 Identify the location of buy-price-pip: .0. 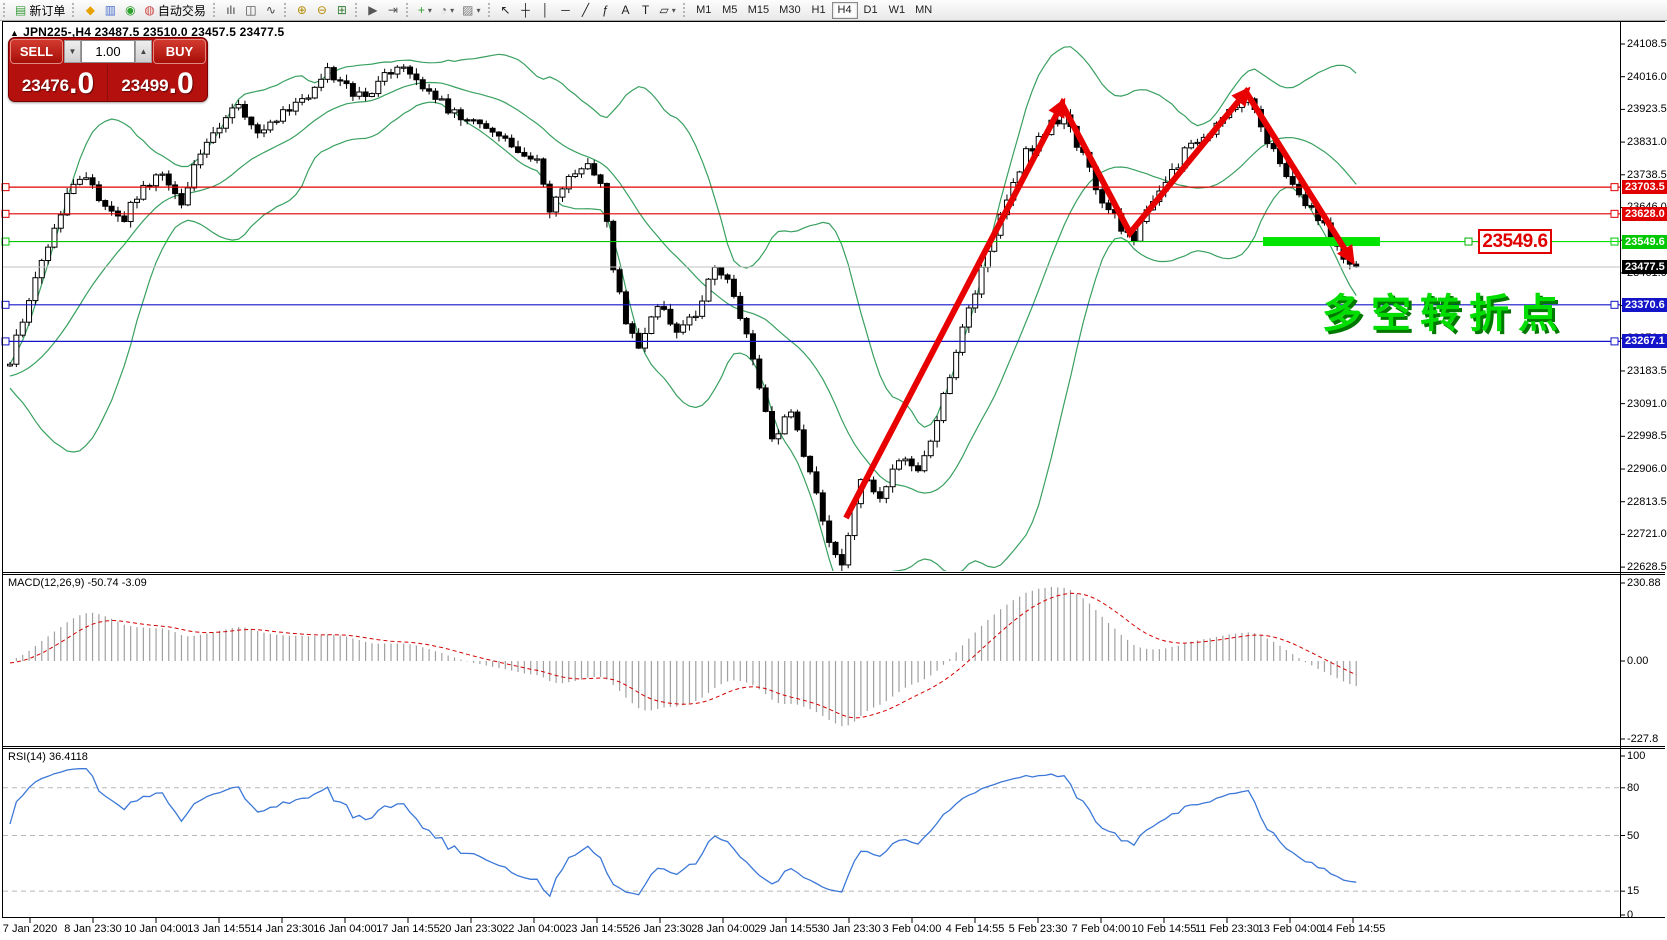
(181, 83).